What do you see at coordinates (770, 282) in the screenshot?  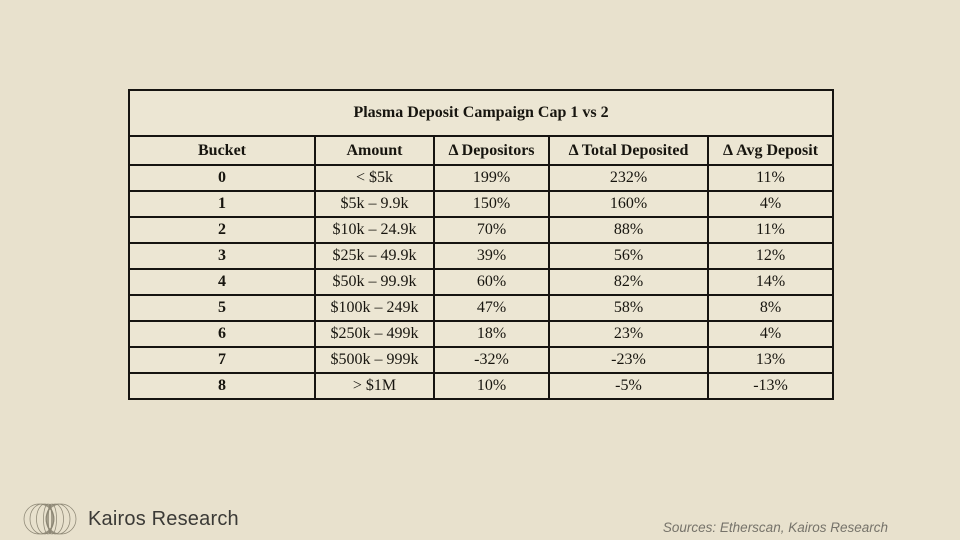 I see `value-cell: 14%` at bounding box center [770, 282].